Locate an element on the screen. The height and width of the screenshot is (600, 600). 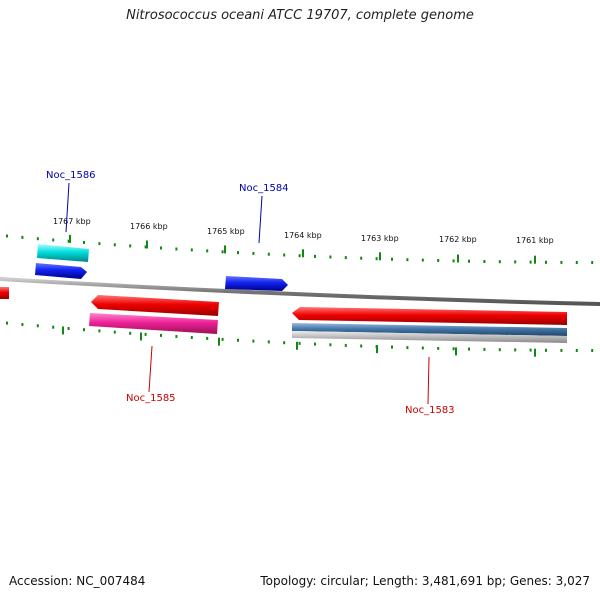
label-noc-1586: Noc_1586 is located at coordinates (71, 175).